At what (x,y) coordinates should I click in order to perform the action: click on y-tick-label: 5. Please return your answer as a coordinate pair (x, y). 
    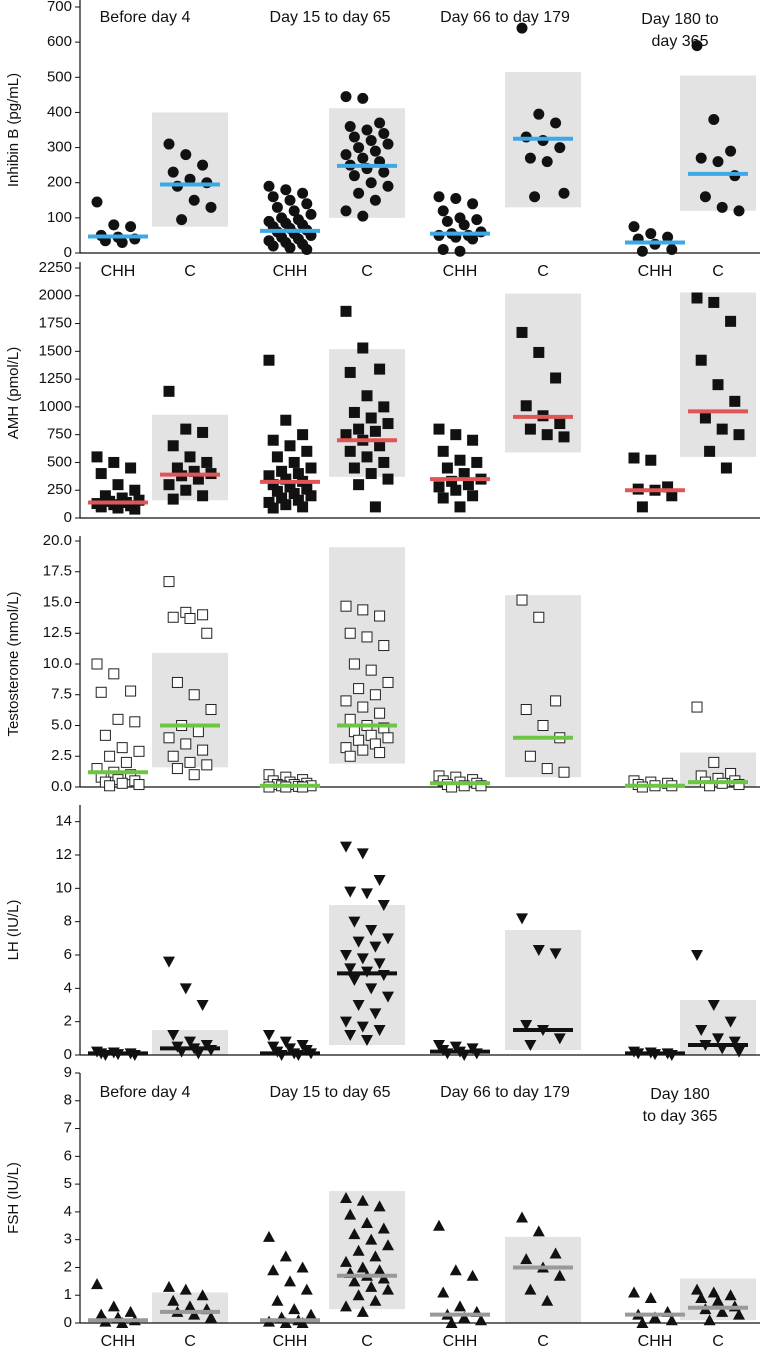
    Looking at the image, I should click on (68, 1183).